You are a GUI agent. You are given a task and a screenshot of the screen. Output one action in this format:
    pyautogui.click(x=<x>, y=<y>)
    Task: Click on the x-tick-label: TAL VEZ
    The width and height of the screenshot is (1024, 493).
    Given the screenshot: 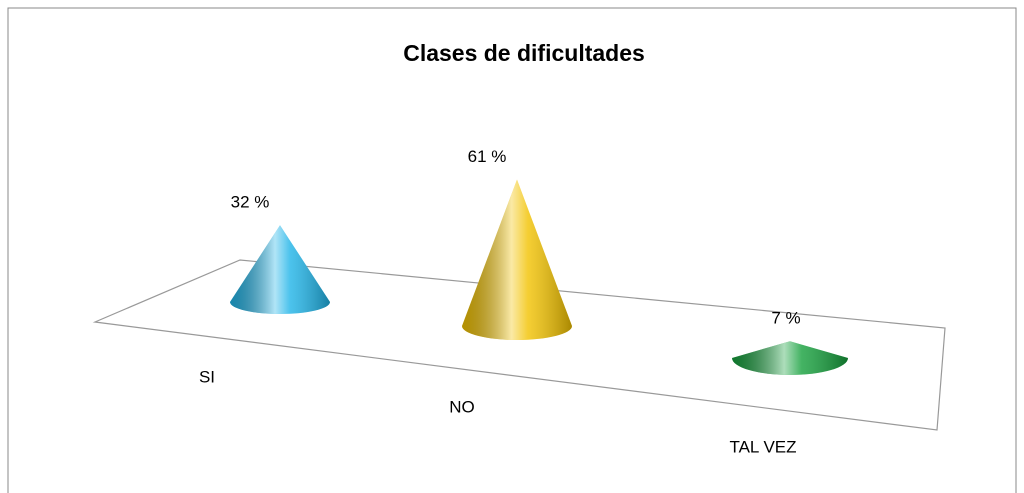 What is the action you would take?
    pyautogui.click(x=762, y=446)
    